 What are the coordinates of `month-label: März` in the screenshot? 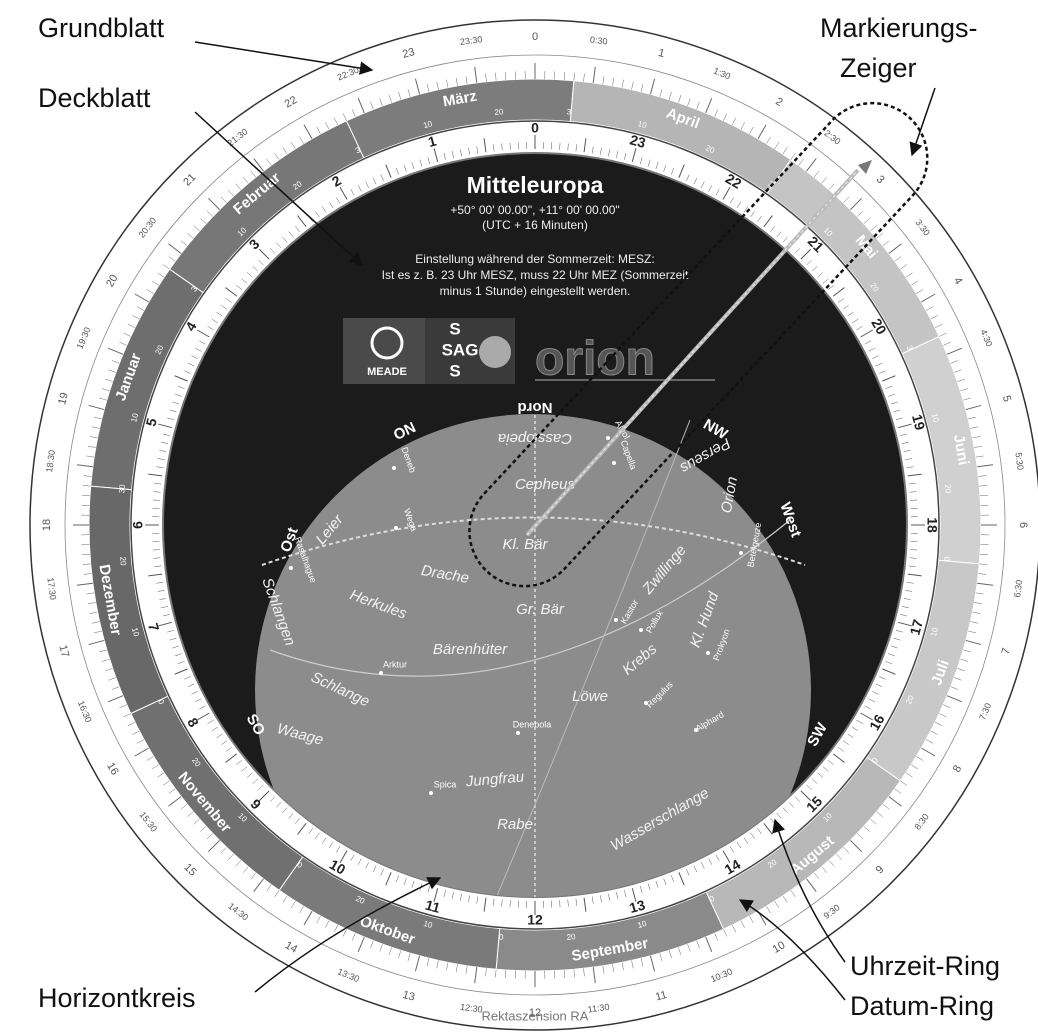 It's located at (460, 99).